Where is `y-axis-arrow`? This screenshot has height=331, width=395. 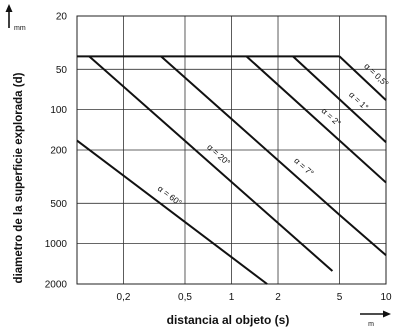 y-axis-arrow is located at coordinates (9, 16).